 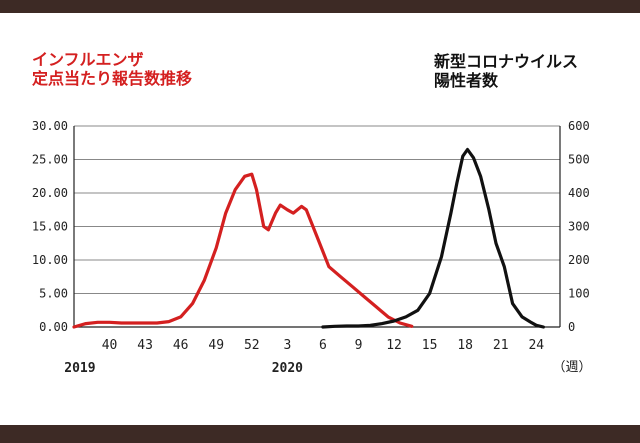 I want to click on right-axis-tick-label: 100, so click(x=579, y=294).